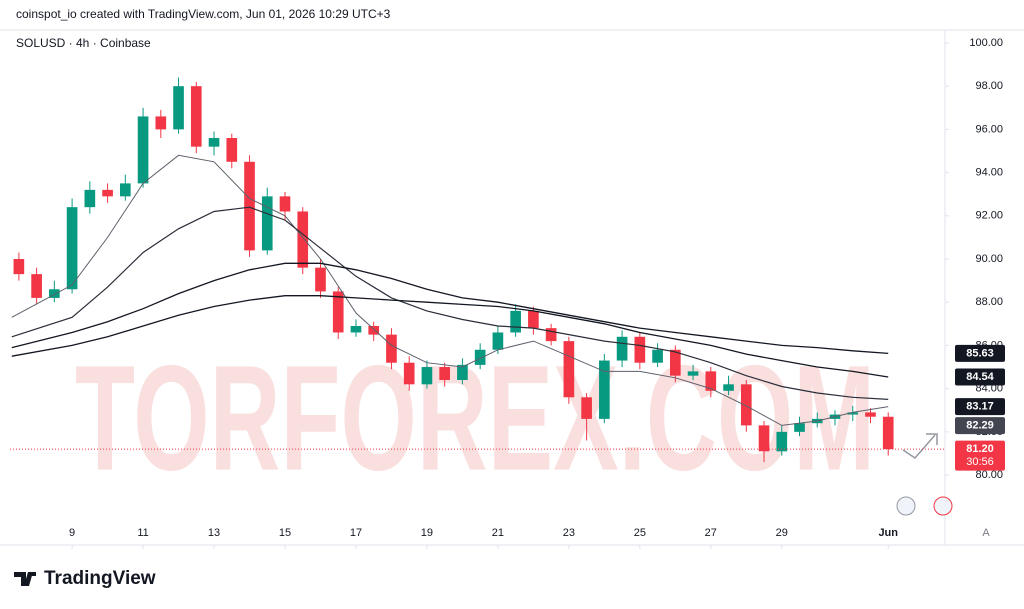  What do you see at coordinates (989, 129) in the screenshot?
I see `y-tick-label: 96.00` at bounding box center [989, 129].